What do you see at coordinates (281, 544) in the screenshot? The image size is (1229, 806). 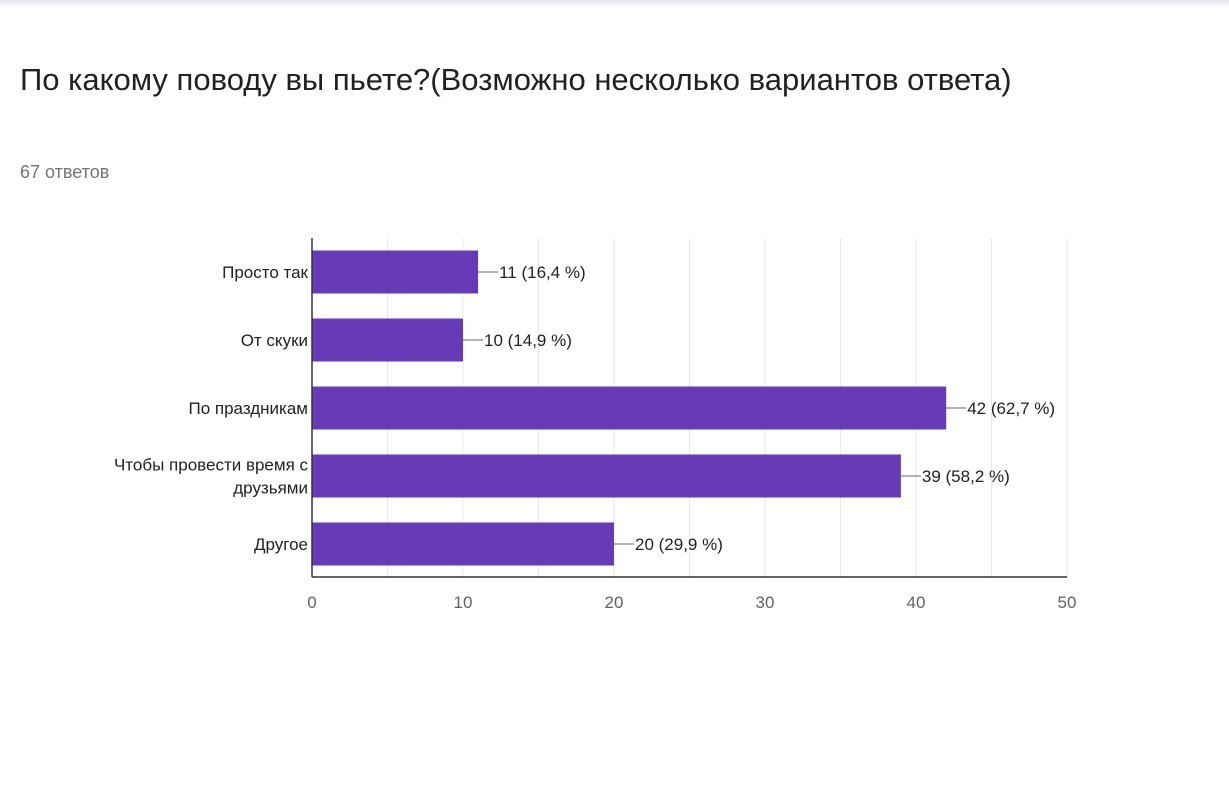 I see `category-label: Другое` at bounding box center [281, 544].